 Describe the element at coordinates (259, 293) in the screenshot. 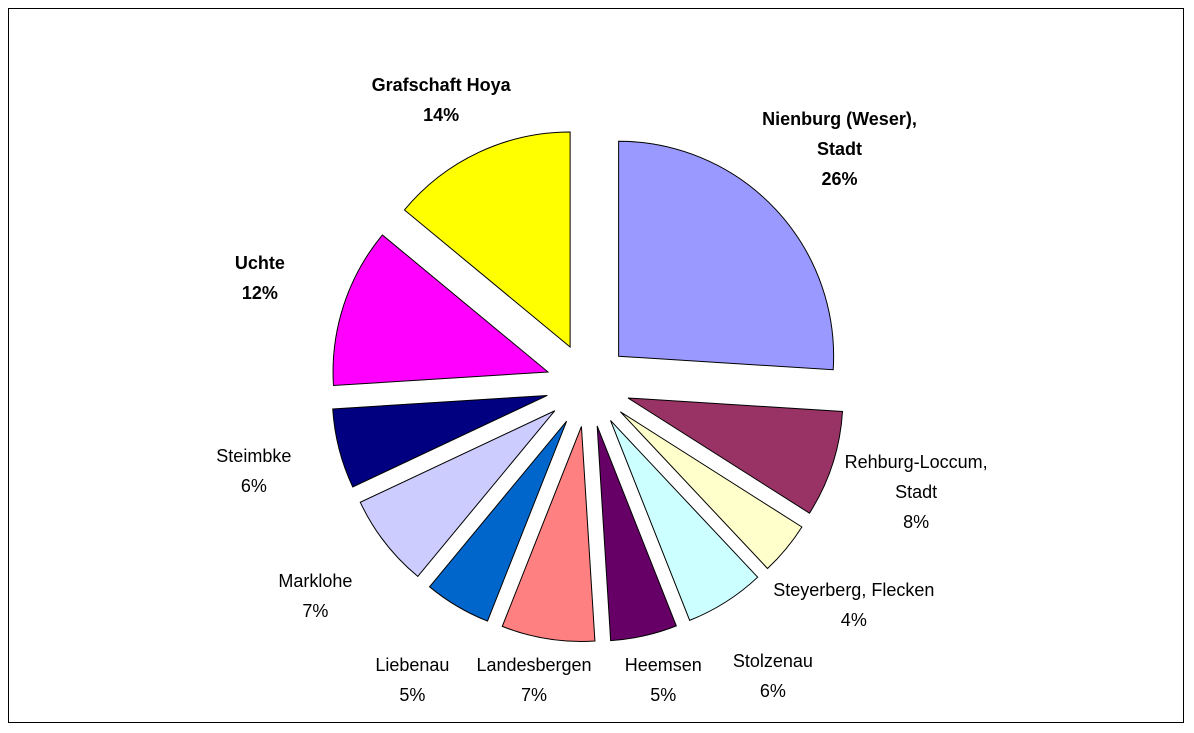

I see `slice-percent: 12%` at that location.